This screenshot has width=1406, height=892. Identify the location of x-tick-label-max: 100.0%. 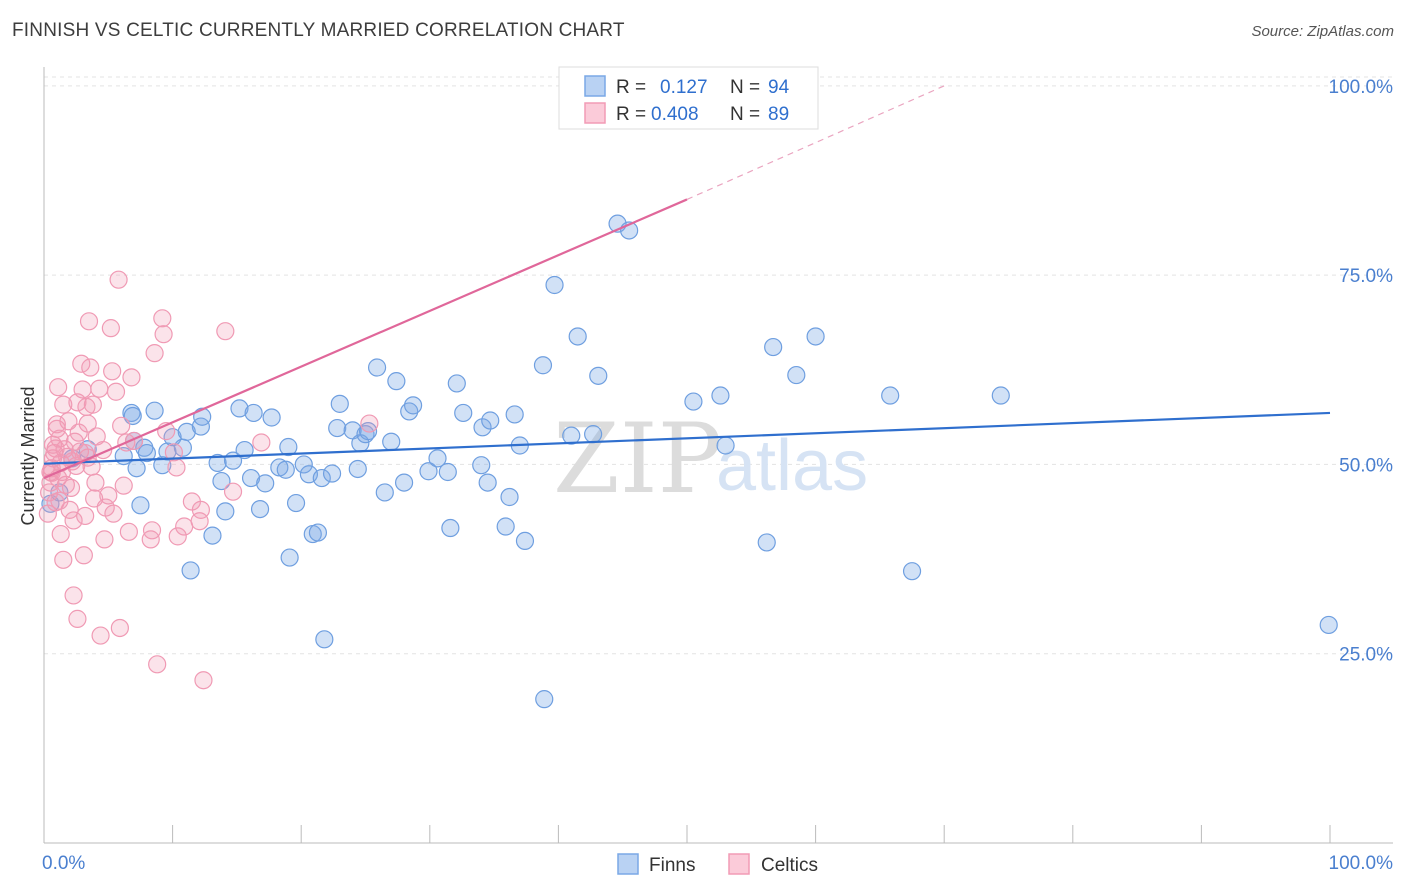
(1361, 863).